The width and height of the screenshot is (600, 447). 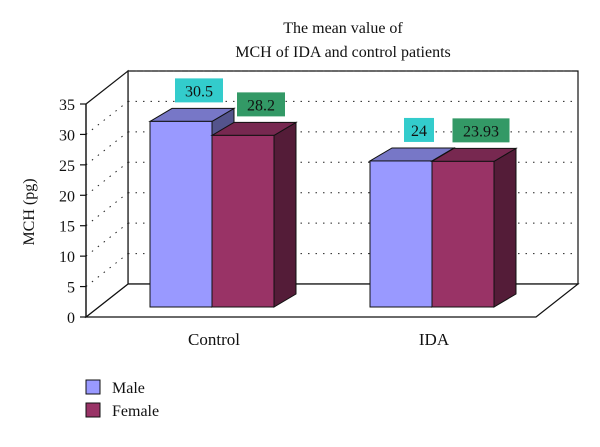 What do you see at coordinates (67, 105) in the screenshot?
I see `y-tick-label: 35` at bounding box center [67, 105].